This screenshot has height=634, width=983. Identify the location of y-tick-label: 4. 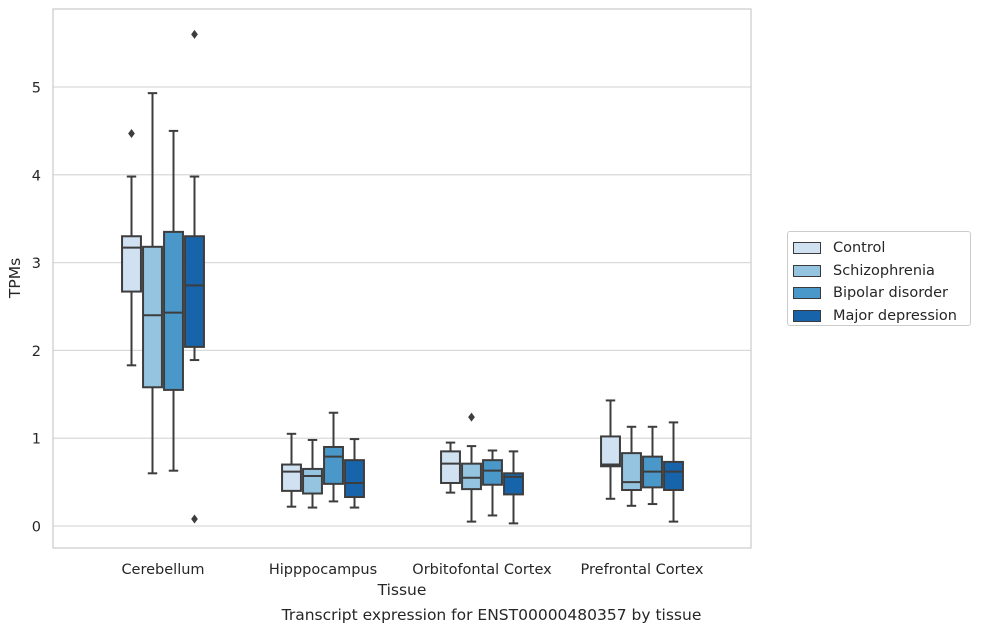
(36, 176).